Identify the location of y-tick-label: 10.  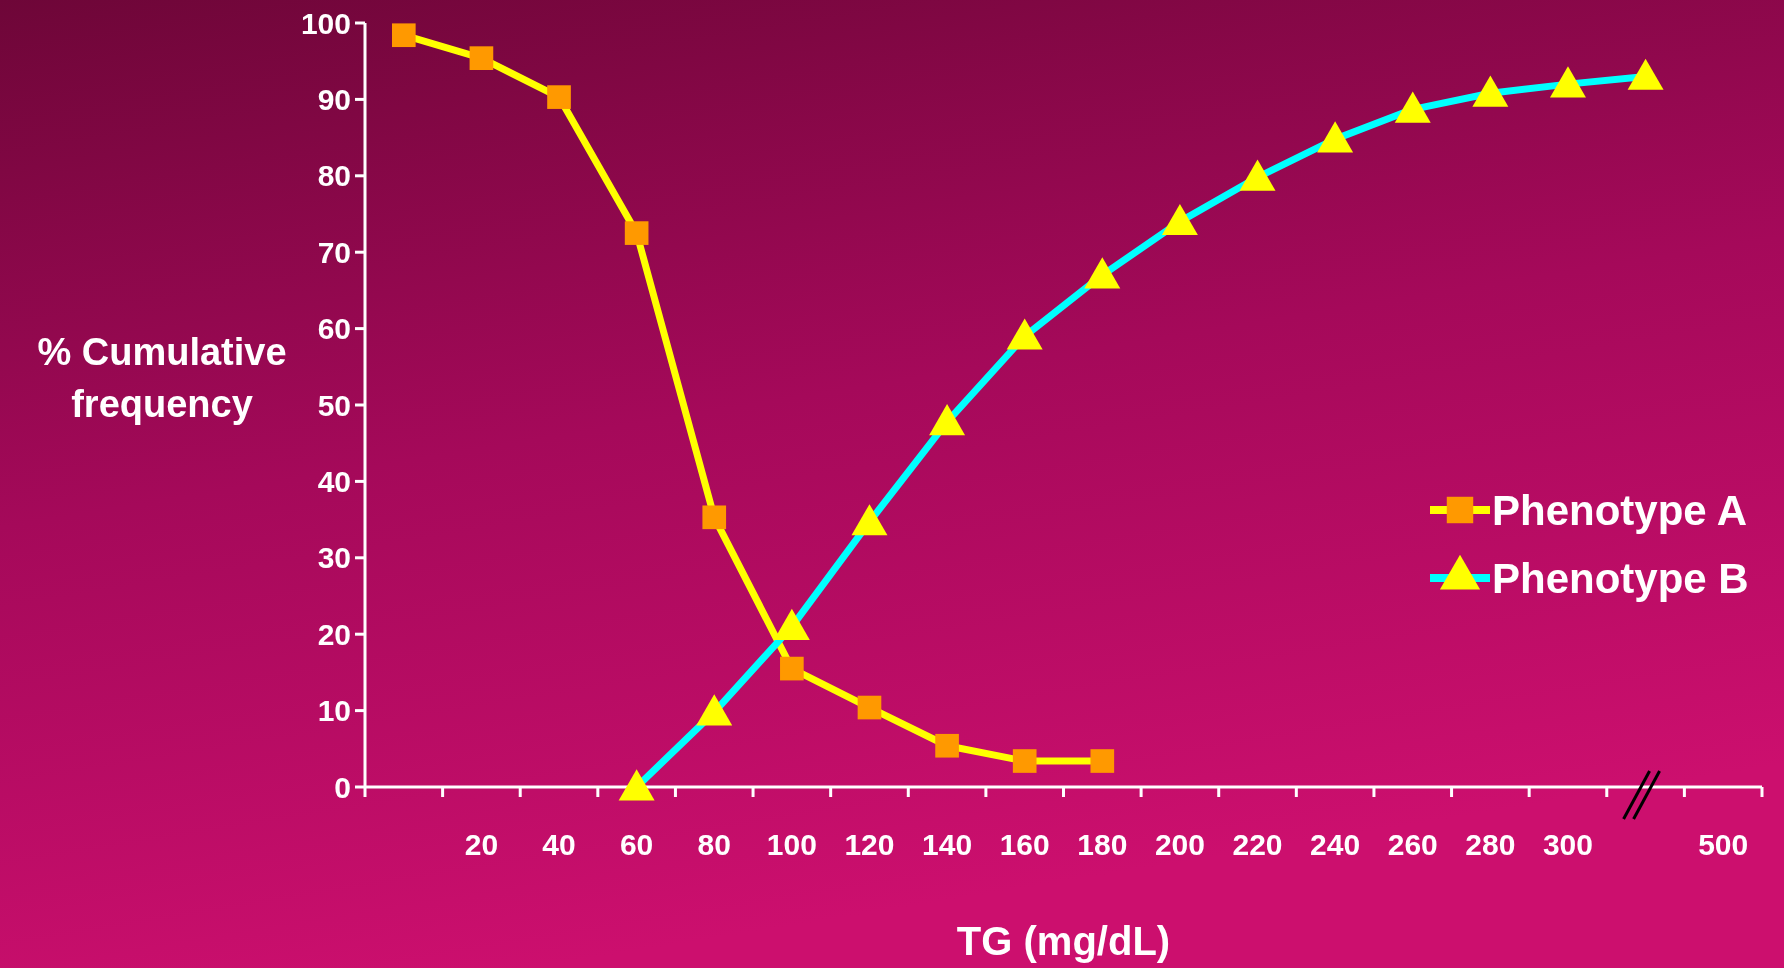
(334, 711).